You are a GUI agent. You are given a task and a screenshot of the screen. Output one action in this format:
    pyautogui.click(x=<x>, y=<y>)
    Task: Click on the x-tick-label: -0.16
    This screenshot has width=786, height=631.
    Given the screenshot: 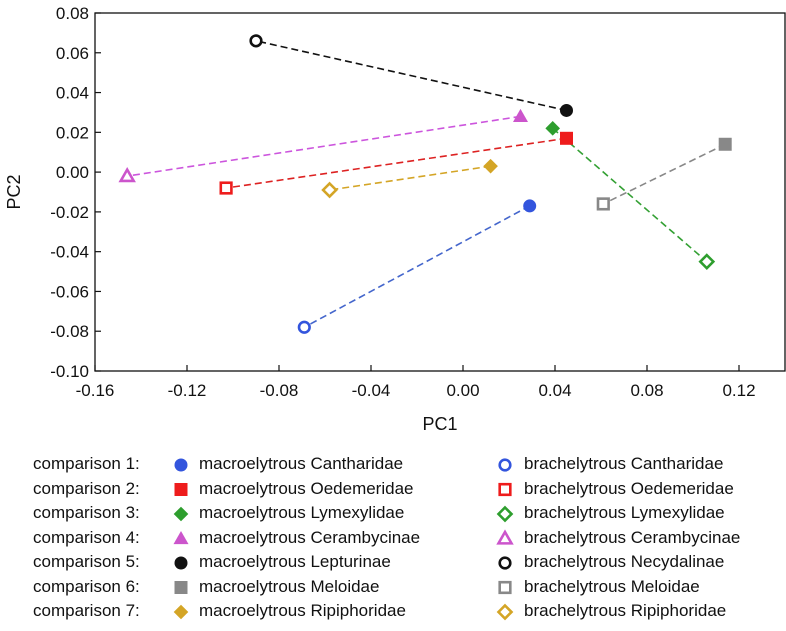 What is the action you would take?
    pyautogui.click(x=95, y=390)
    